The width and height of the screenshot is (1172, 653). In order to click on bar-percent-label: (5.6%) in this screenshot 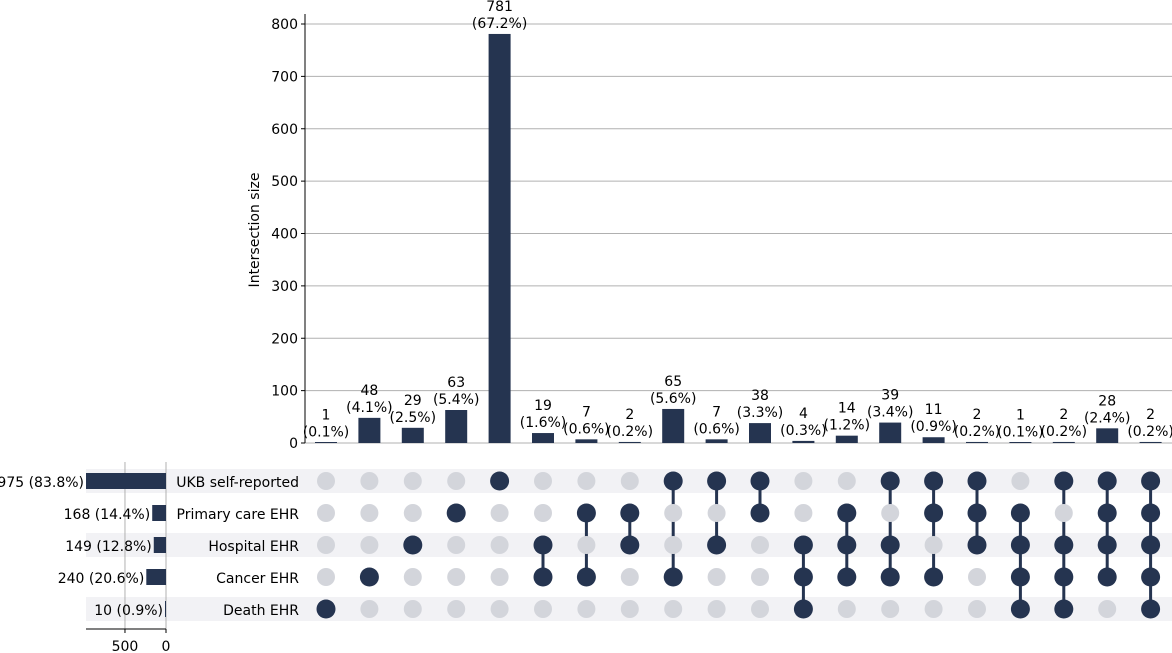, I will do `click(673, 399)`.